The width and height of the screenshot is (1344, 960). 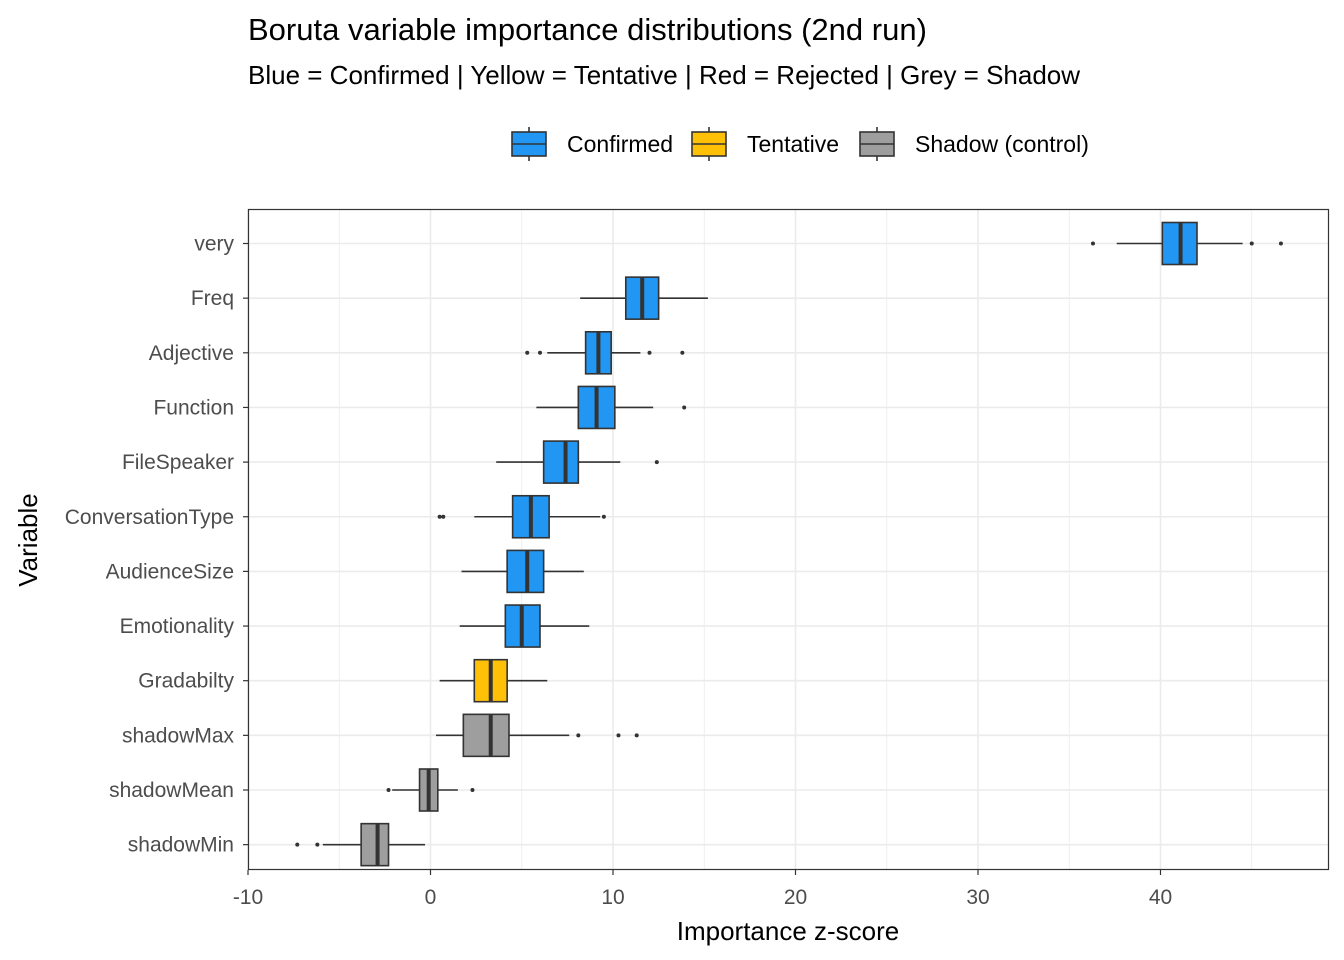 What do you see at coordinates (605, 352) in the screenshot?
I see `box-Adjective` at bounding box center [605, 352].